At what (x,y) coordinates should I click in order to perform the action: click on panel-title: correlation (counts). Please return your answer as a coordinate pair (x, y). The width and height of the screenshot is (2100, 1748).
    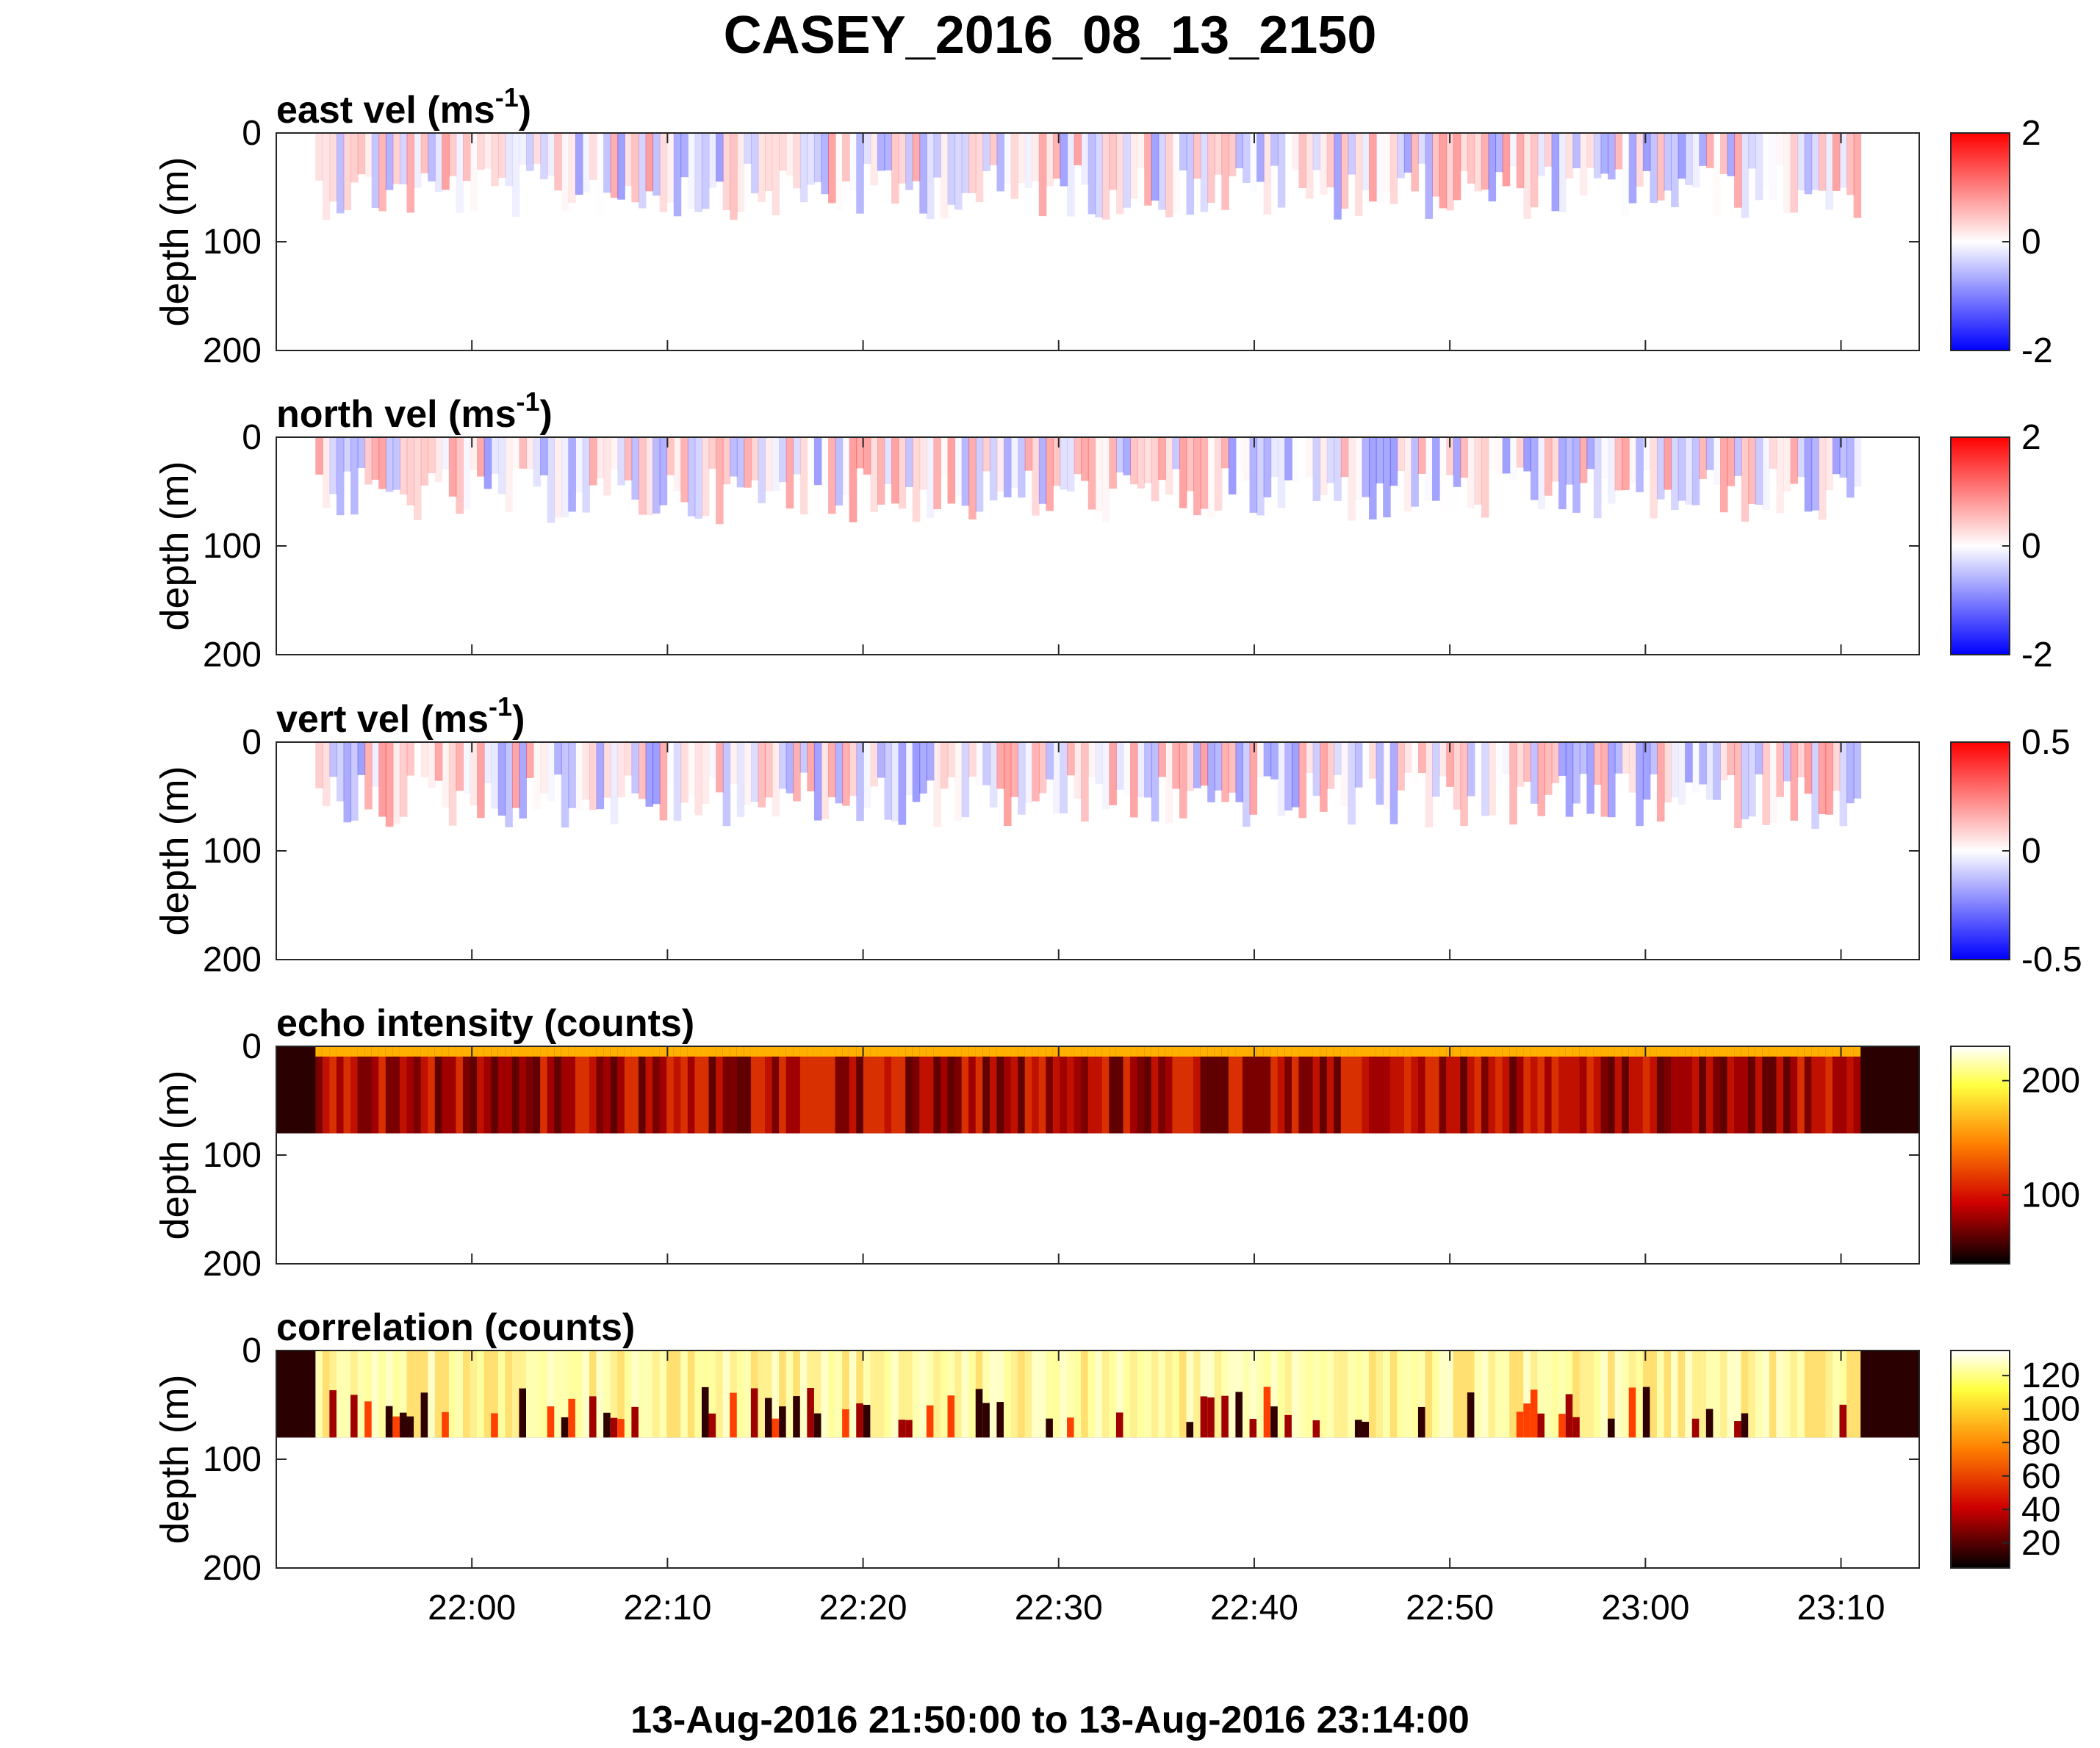
    Looking at the image, I should click on (455, 1327).